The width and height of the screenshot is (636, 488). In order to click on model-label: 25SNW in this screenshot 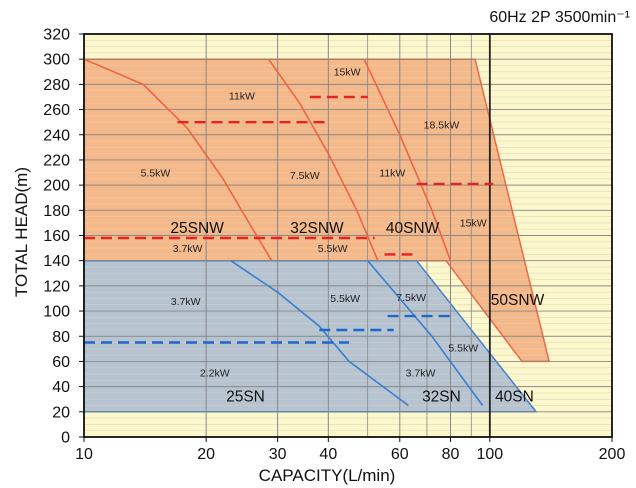, I will do `click(197, 228)`.